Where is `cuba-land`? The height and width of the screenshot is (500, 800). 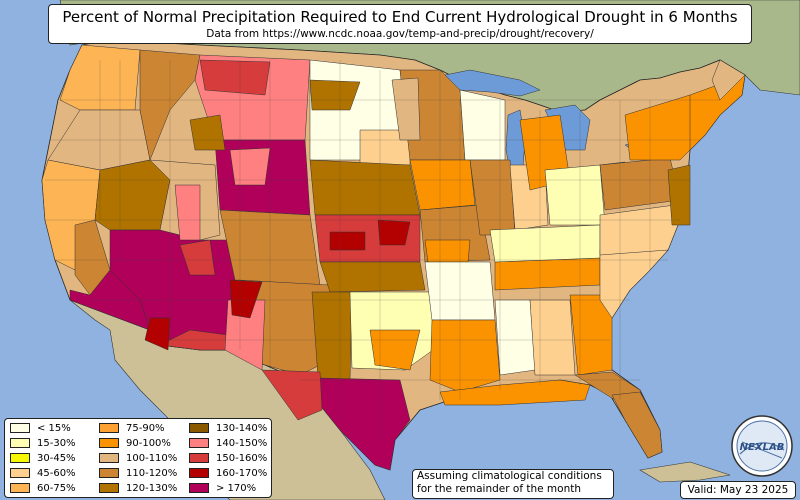 cuba-land is located at coordinates (685, 472).